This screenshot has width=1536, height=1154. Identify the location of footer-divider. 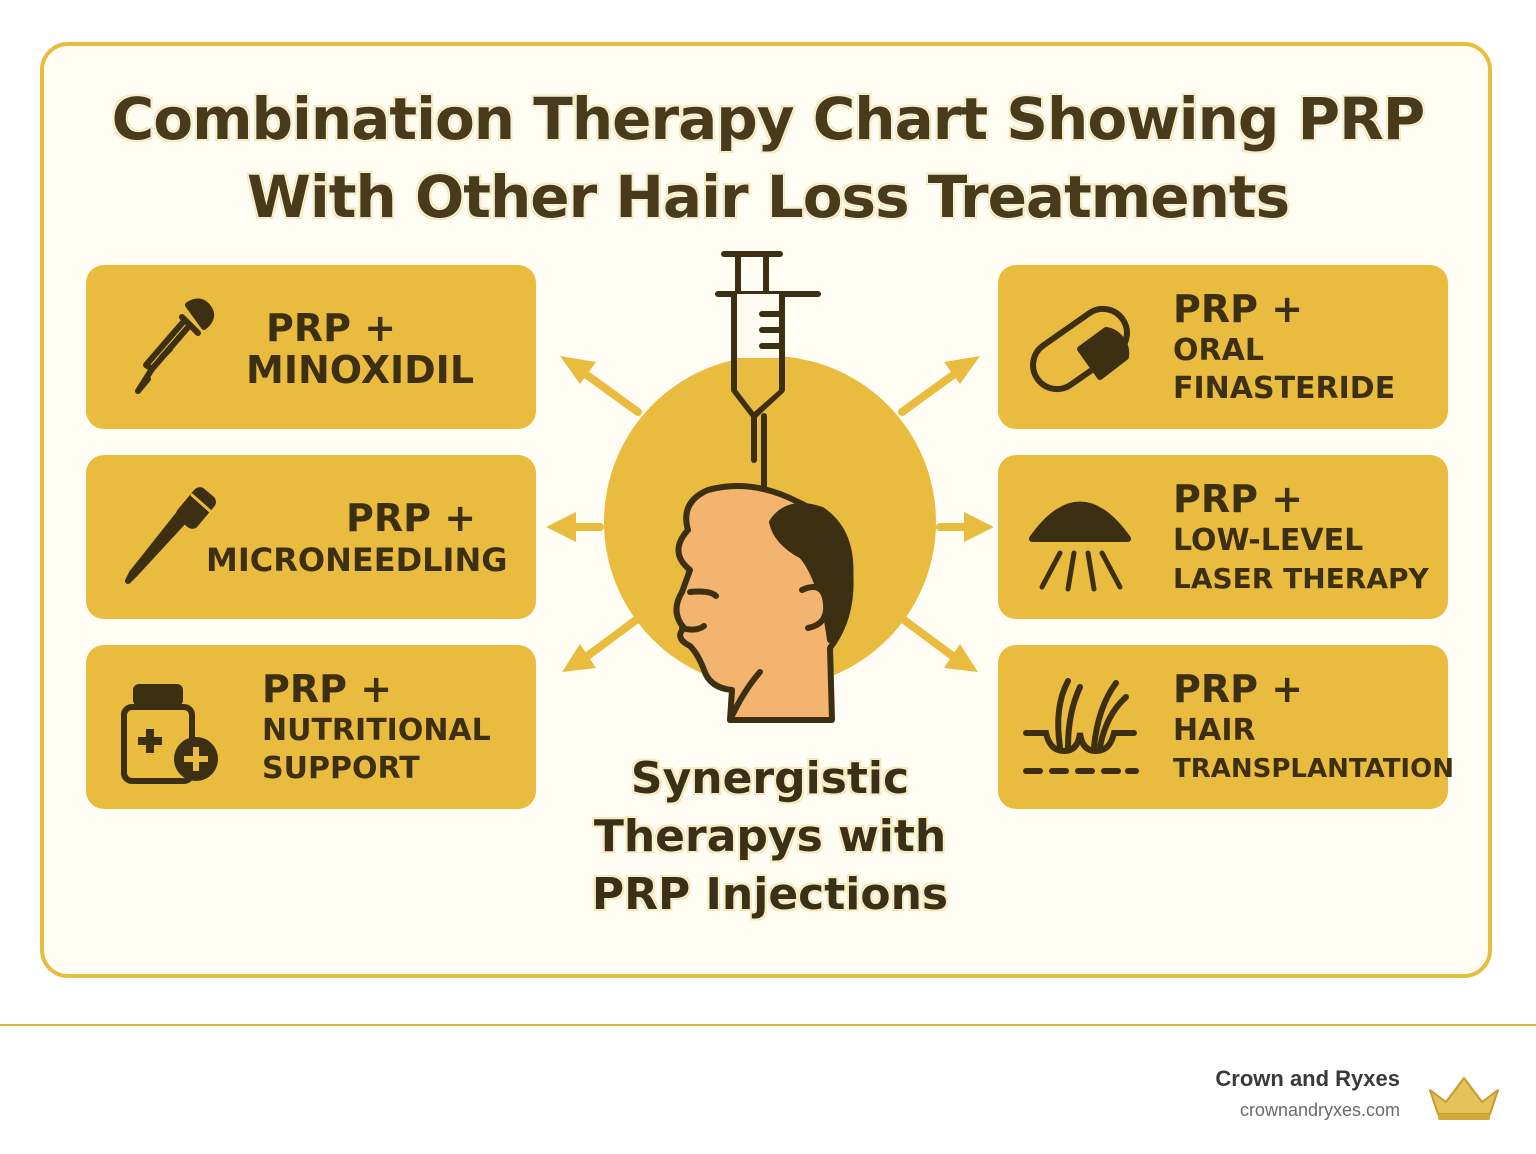
(768, 1025).